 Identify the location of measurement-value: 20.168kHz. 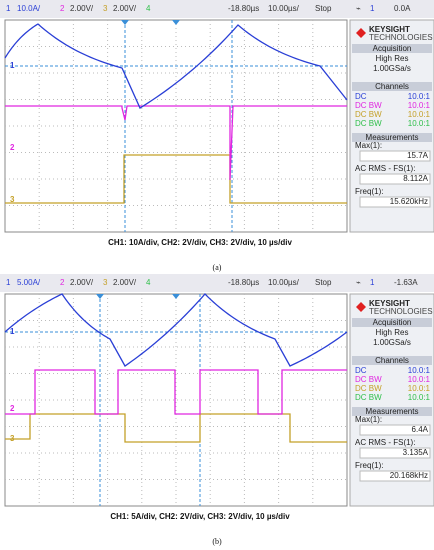
(409, 475).